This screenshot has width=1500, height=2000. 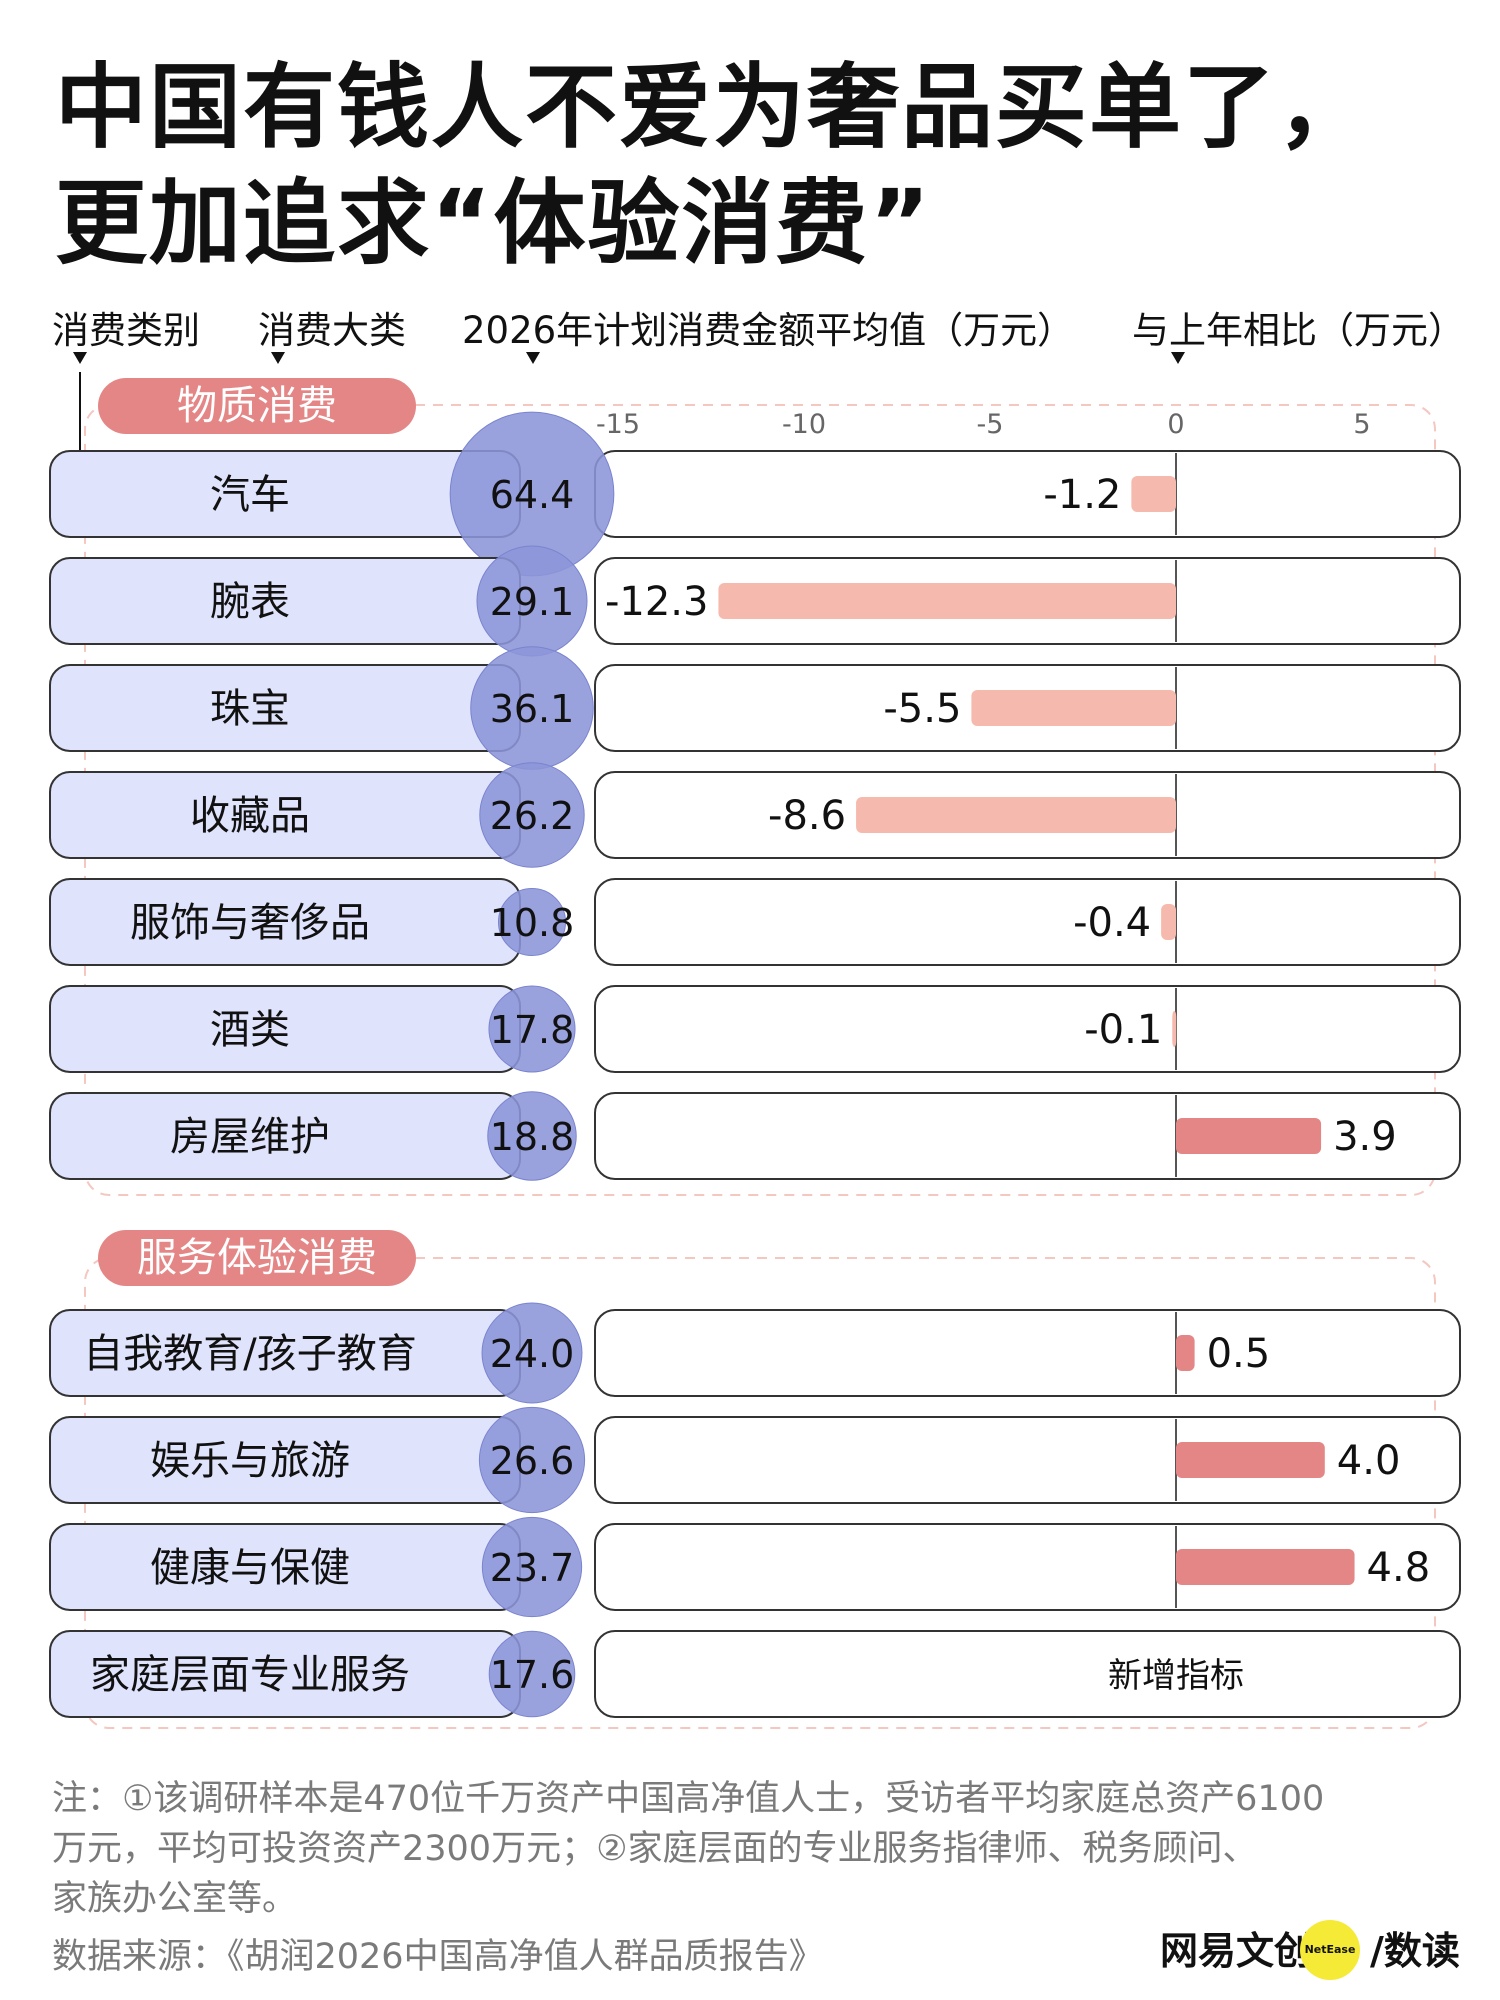 I want to click on avg-value-label: 64.4, so click(x=532, y=495).